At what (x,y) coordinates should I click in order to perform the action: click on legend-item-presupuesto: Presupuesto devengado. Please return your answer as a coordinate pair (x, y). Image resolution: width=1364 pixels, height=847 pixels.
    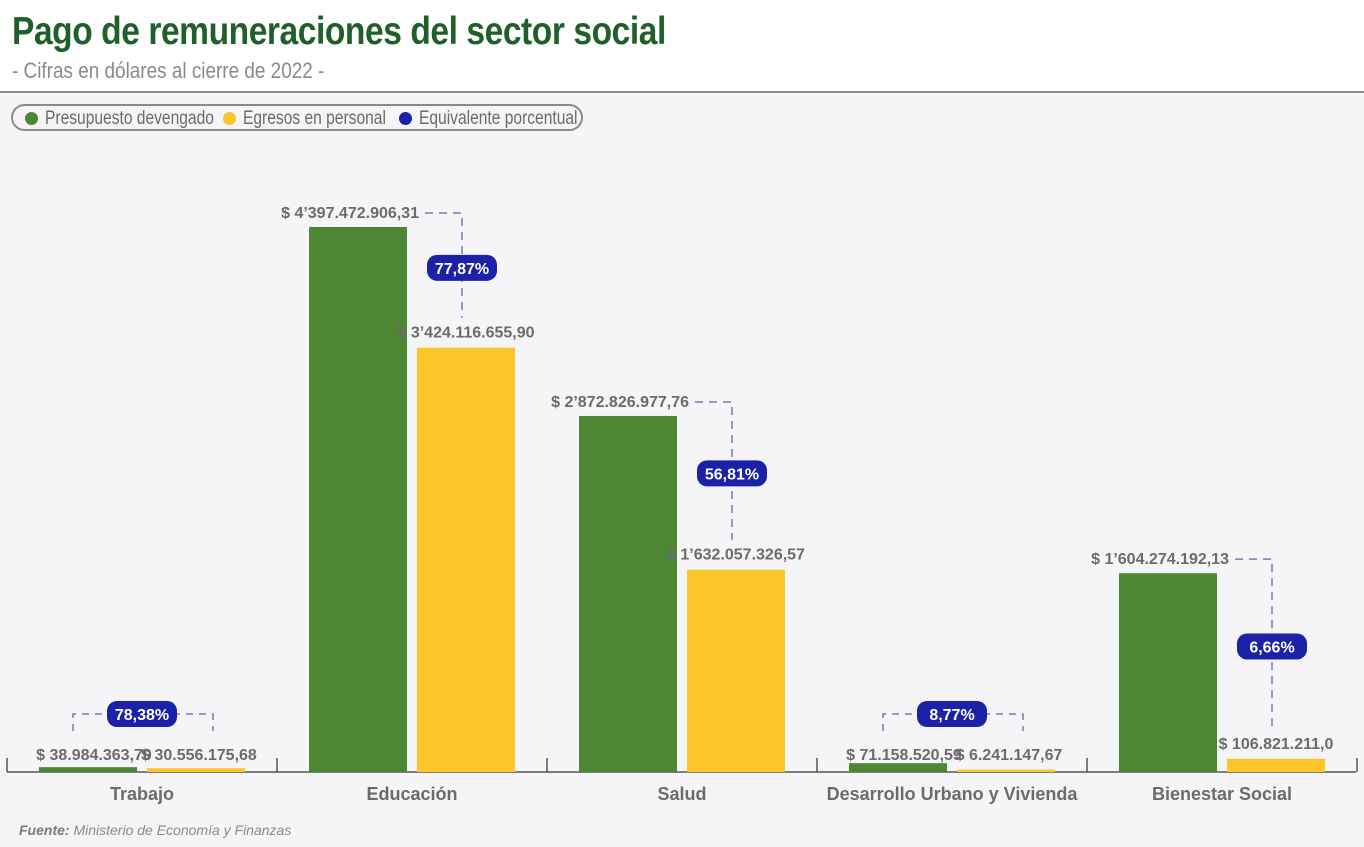
    Looking at the image, I should click on (138, 118).